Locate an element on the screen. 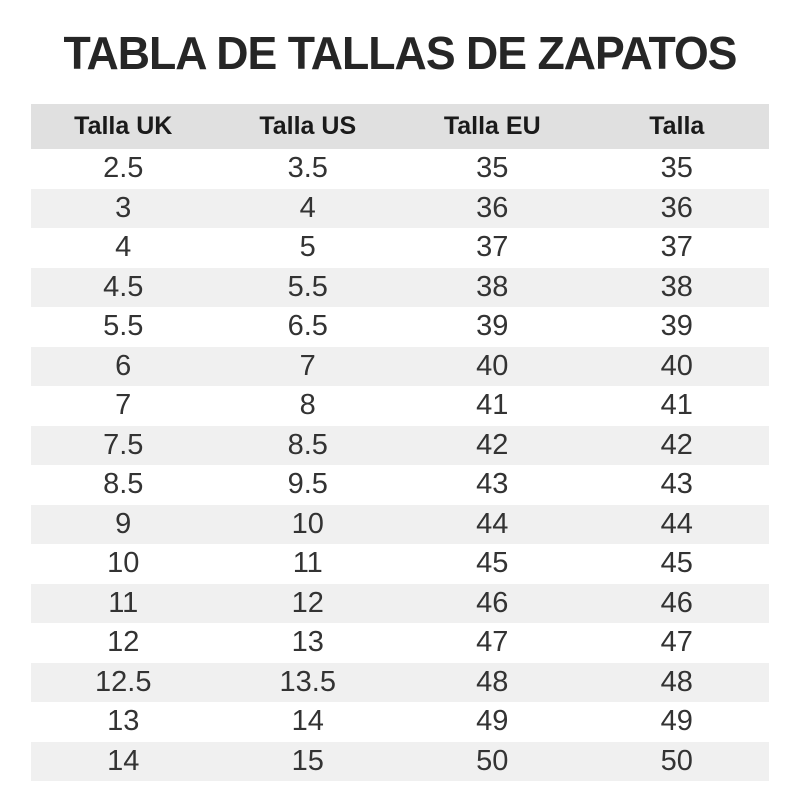 Image resolution: width=800 pixels, height=800 pixels. table-row: 14 15 50 50 is located at coordinates (400, 761).